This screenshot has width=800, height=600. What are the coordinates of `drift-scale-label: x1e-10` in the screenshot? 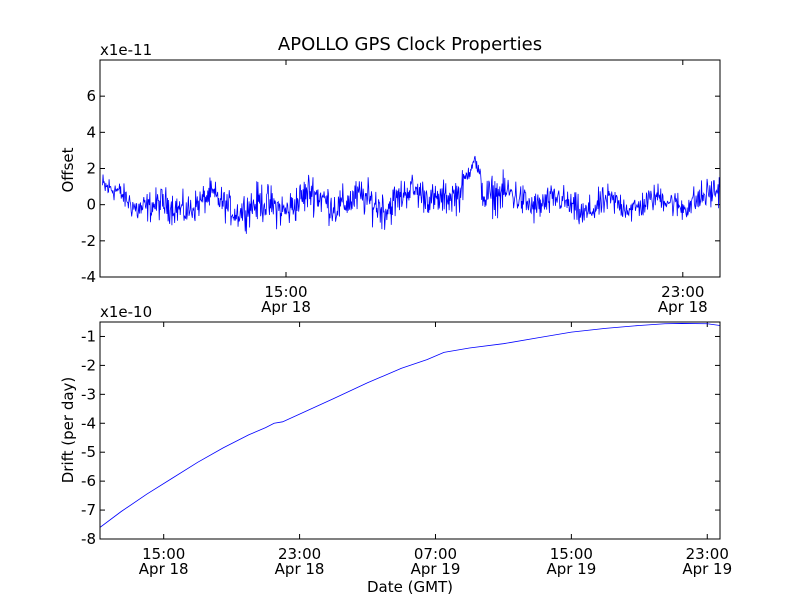 It's located at (126, 312).